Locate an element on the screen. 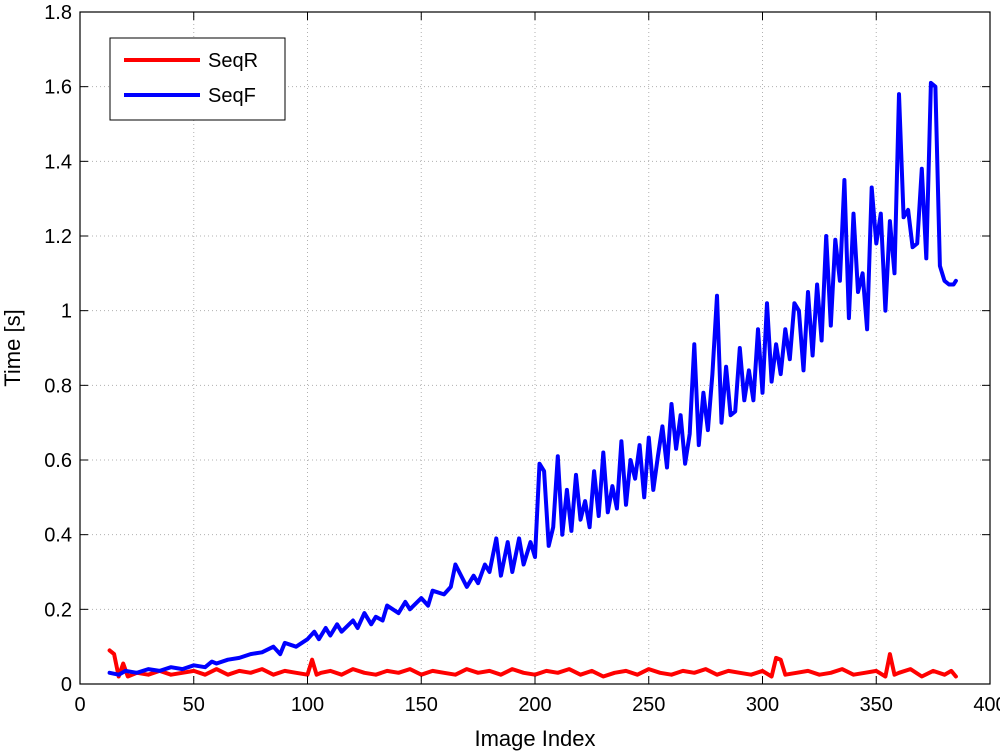 The width and height of the screenshot is (1000, 752). y-tick-label: 1.6 is located at coordinates (58, 88).